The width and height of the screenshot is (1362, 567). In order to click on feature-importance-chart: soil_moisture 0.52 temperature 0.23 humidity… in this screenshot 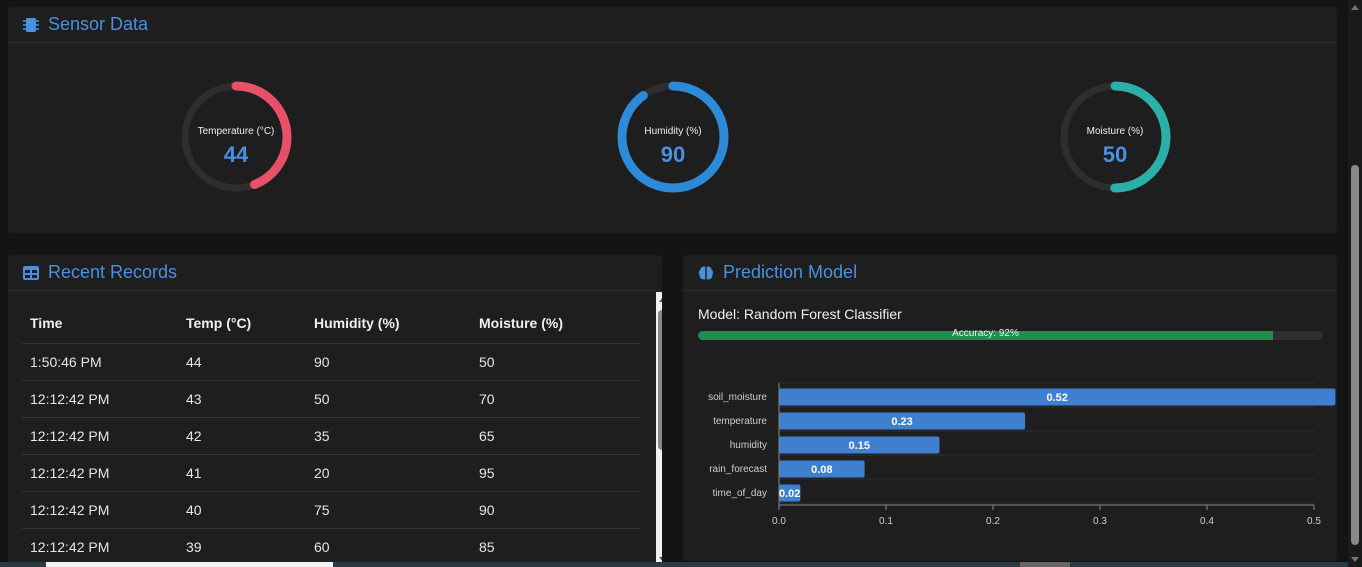, I will do `click(1022, 453)`.